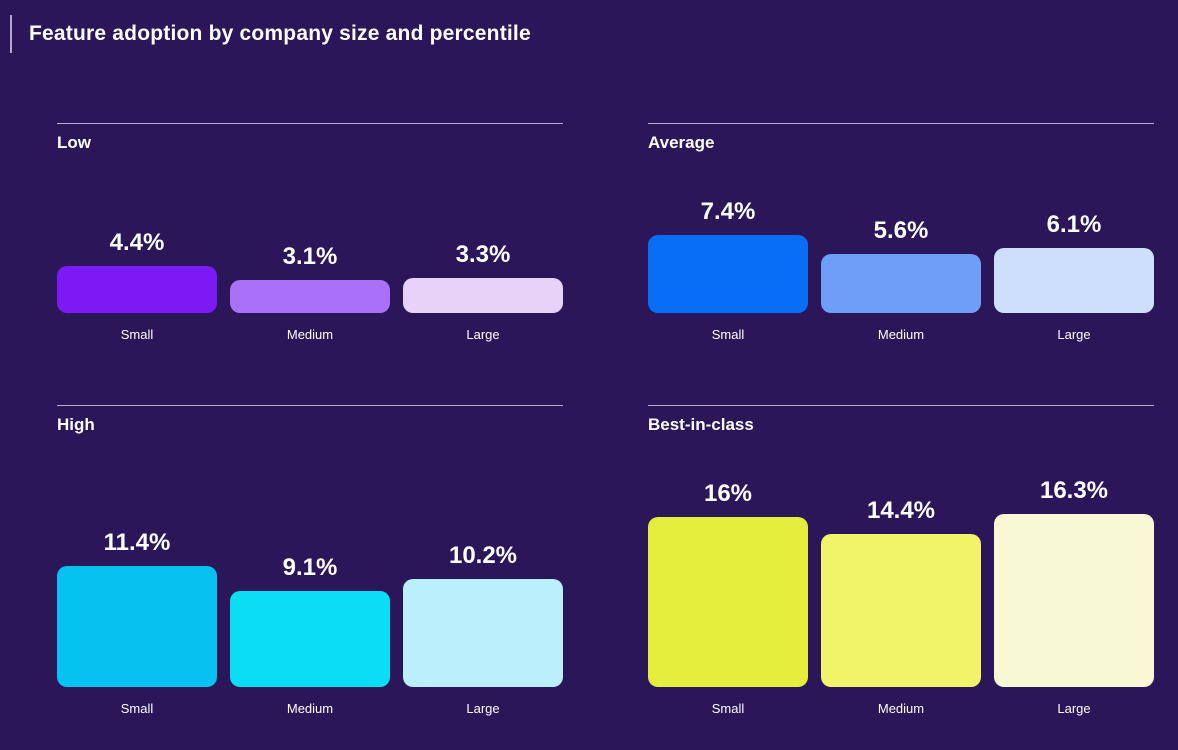 The image size is (1178, 750). Describe the element at coordinates (76, 424) in the screenshot. I see `panel-title: High` at that location.